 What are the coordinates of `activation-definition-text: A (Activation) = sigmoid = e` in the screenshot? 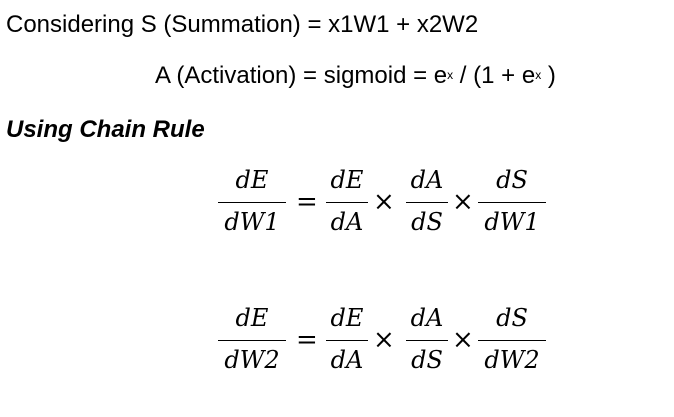 It's located at (301, 75).